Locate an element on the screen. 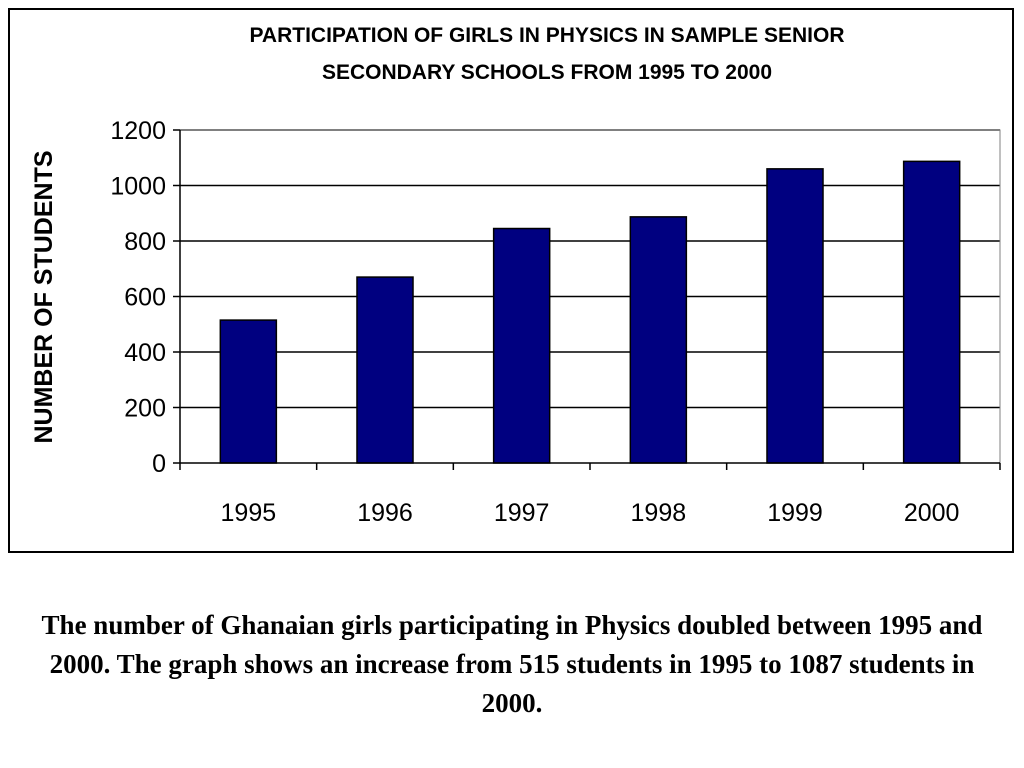 This screenshot has height=768, width=1024. x-tick-label: 1997 is located at coordinates (522, 513).